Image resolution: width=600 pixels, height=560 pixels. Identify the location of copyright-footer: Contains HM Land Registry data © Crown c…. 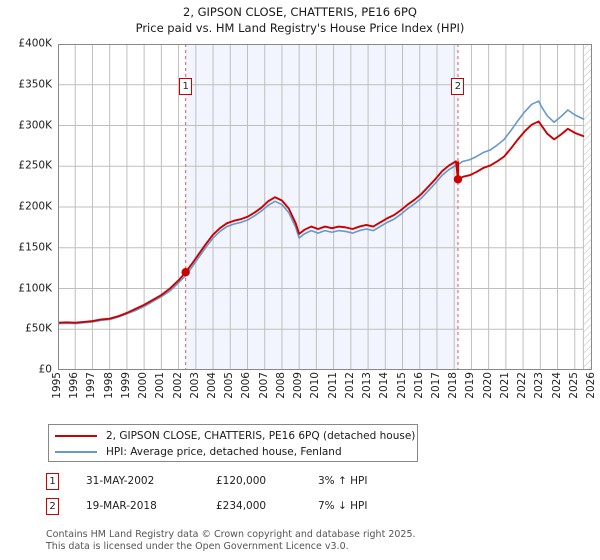
(316, 540).